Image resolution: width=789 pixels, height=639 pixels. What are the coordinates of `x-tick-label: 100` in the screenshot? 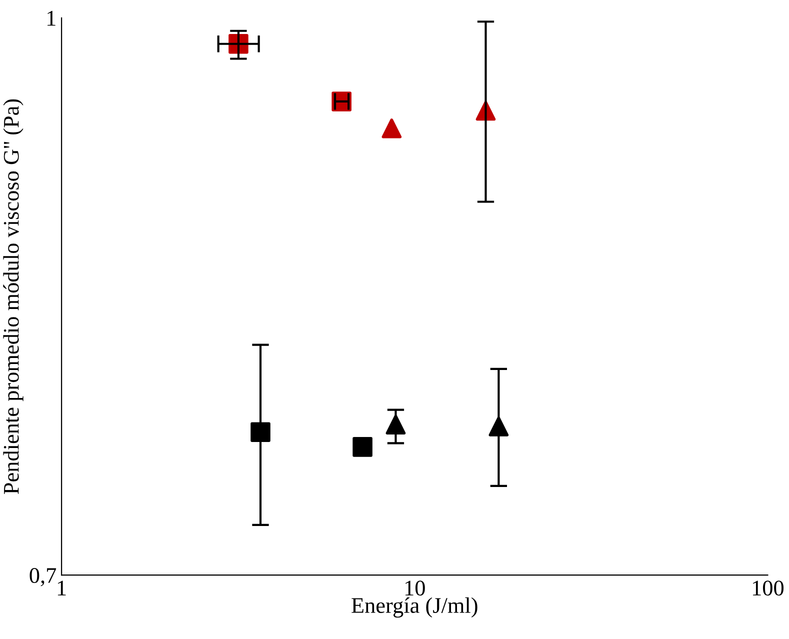 It's located at (768, 588).